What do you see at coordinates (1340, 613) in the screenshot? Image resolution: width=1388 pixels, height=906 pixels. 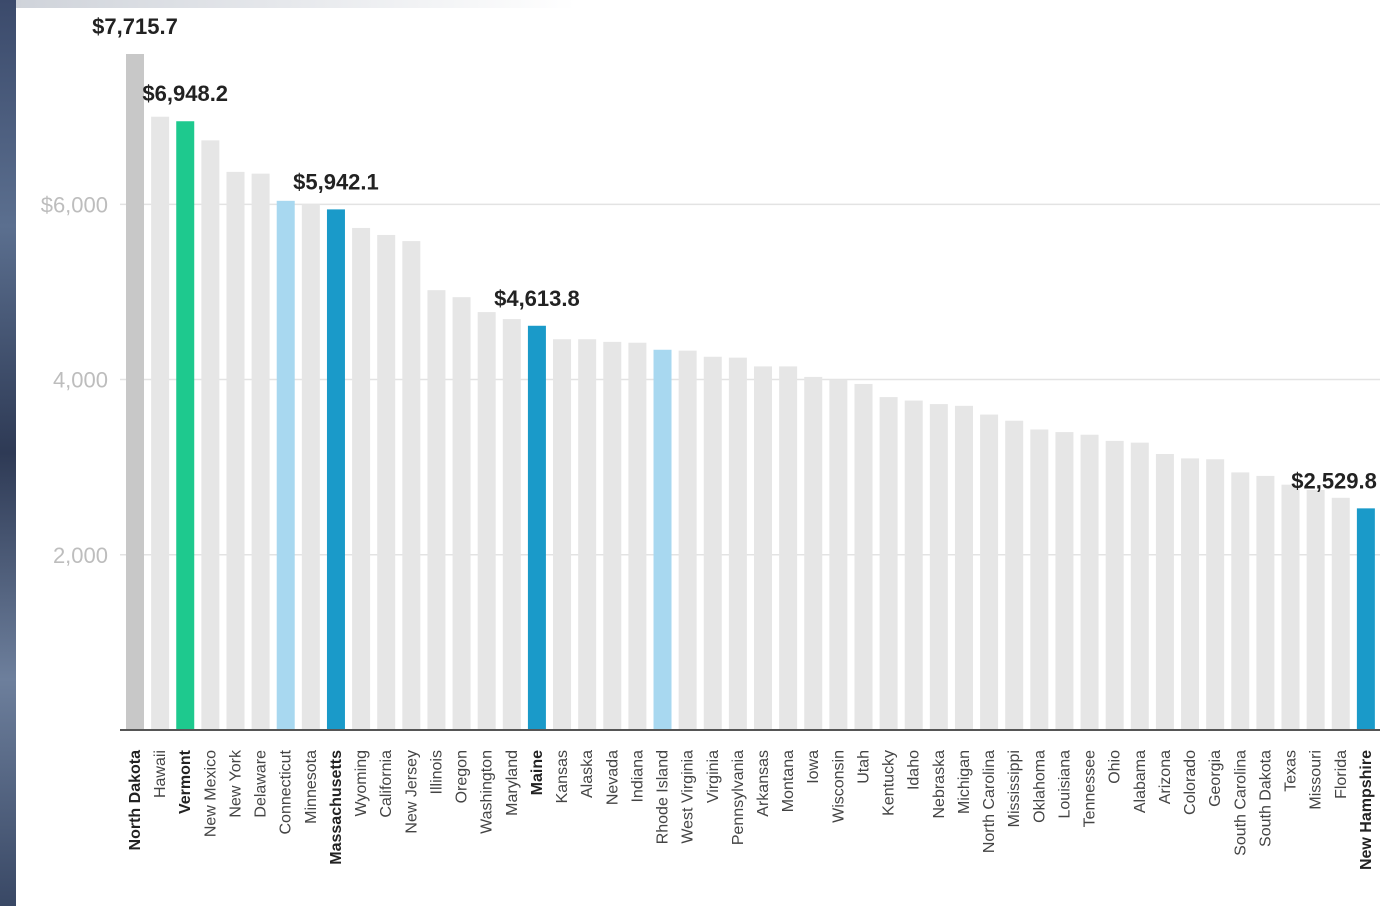 I see `bar-florida` at bounding box center [1340, 613].